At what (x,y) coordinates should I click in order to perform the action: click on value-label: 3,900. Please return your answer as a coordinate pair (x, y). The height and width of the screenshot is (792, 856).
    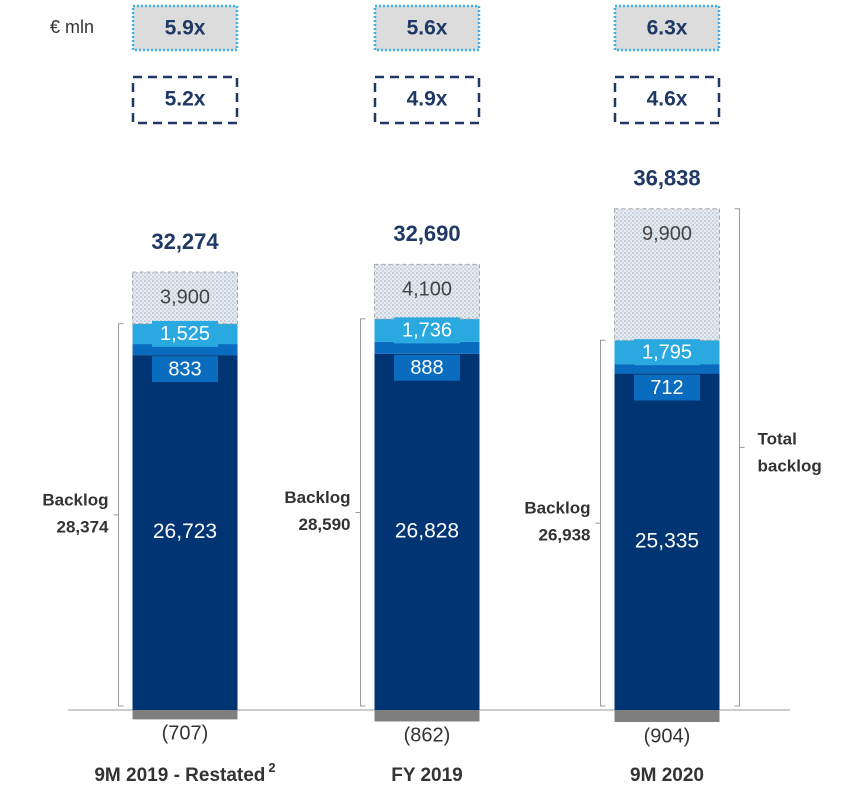
    Looking at the image, I should click on (185, 297).